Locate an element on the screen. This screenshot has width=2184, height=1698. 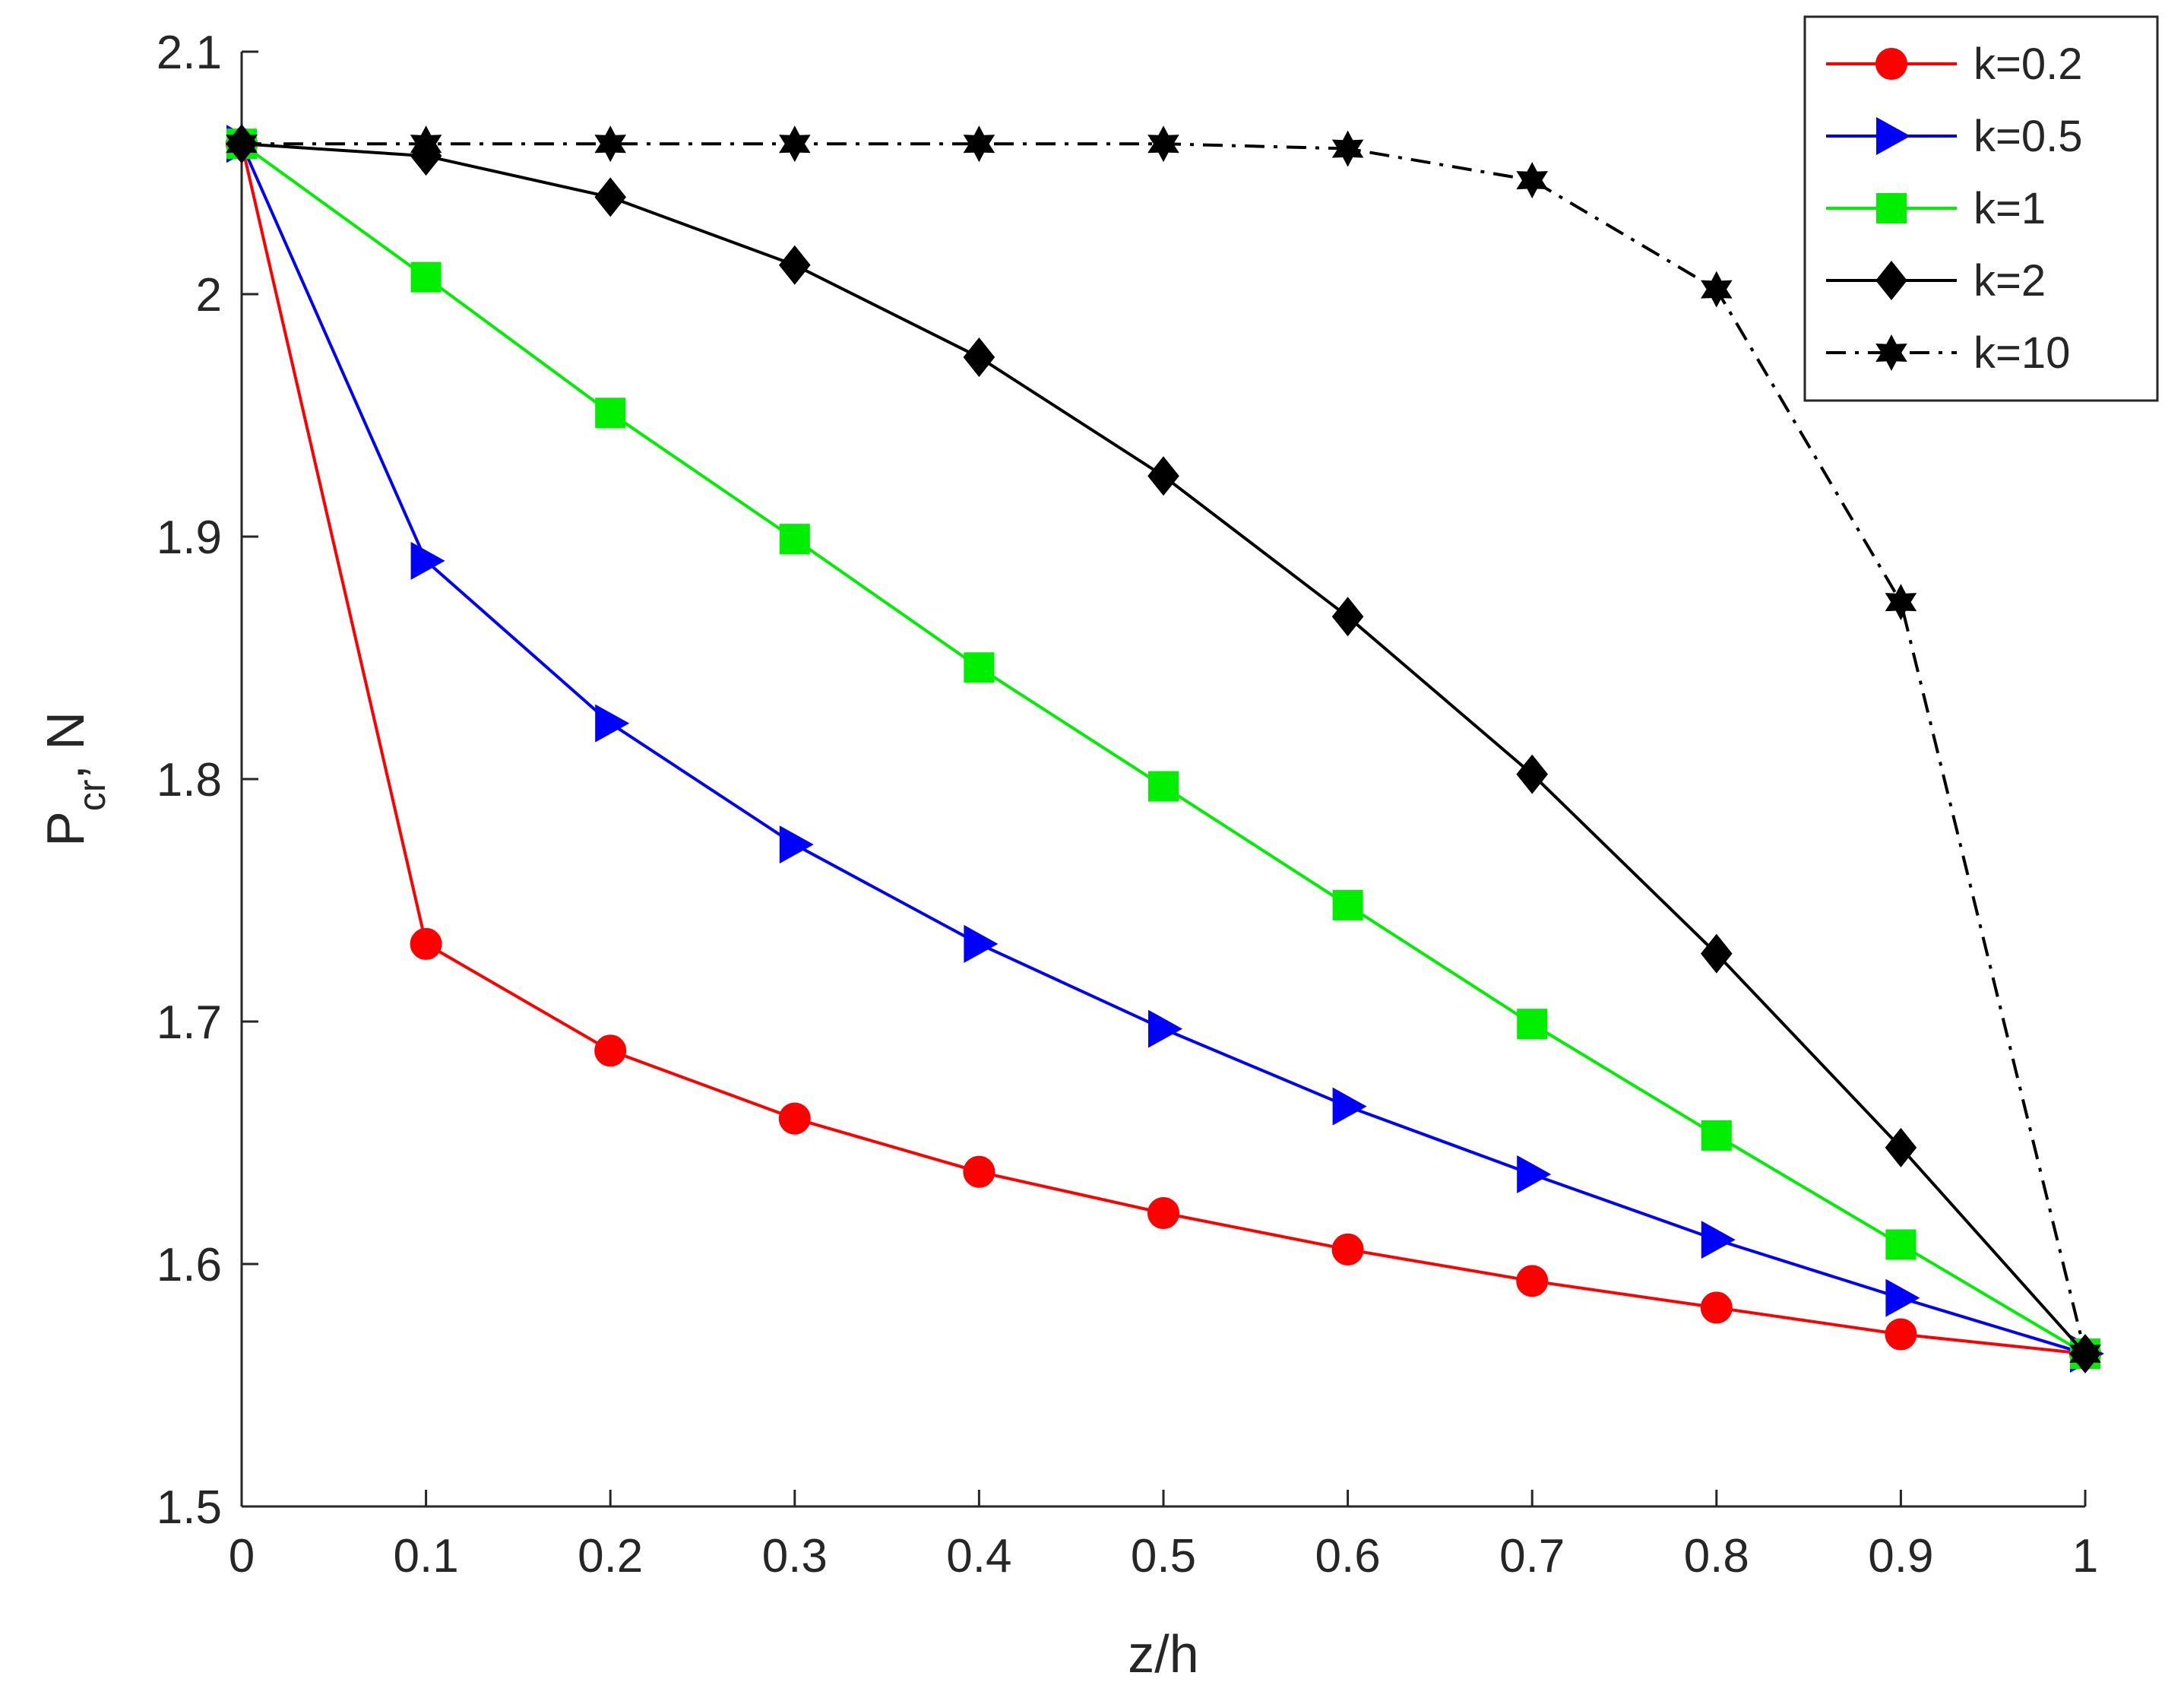
x-tick-label: 0.9 is located at coordinates (1901, 1556).